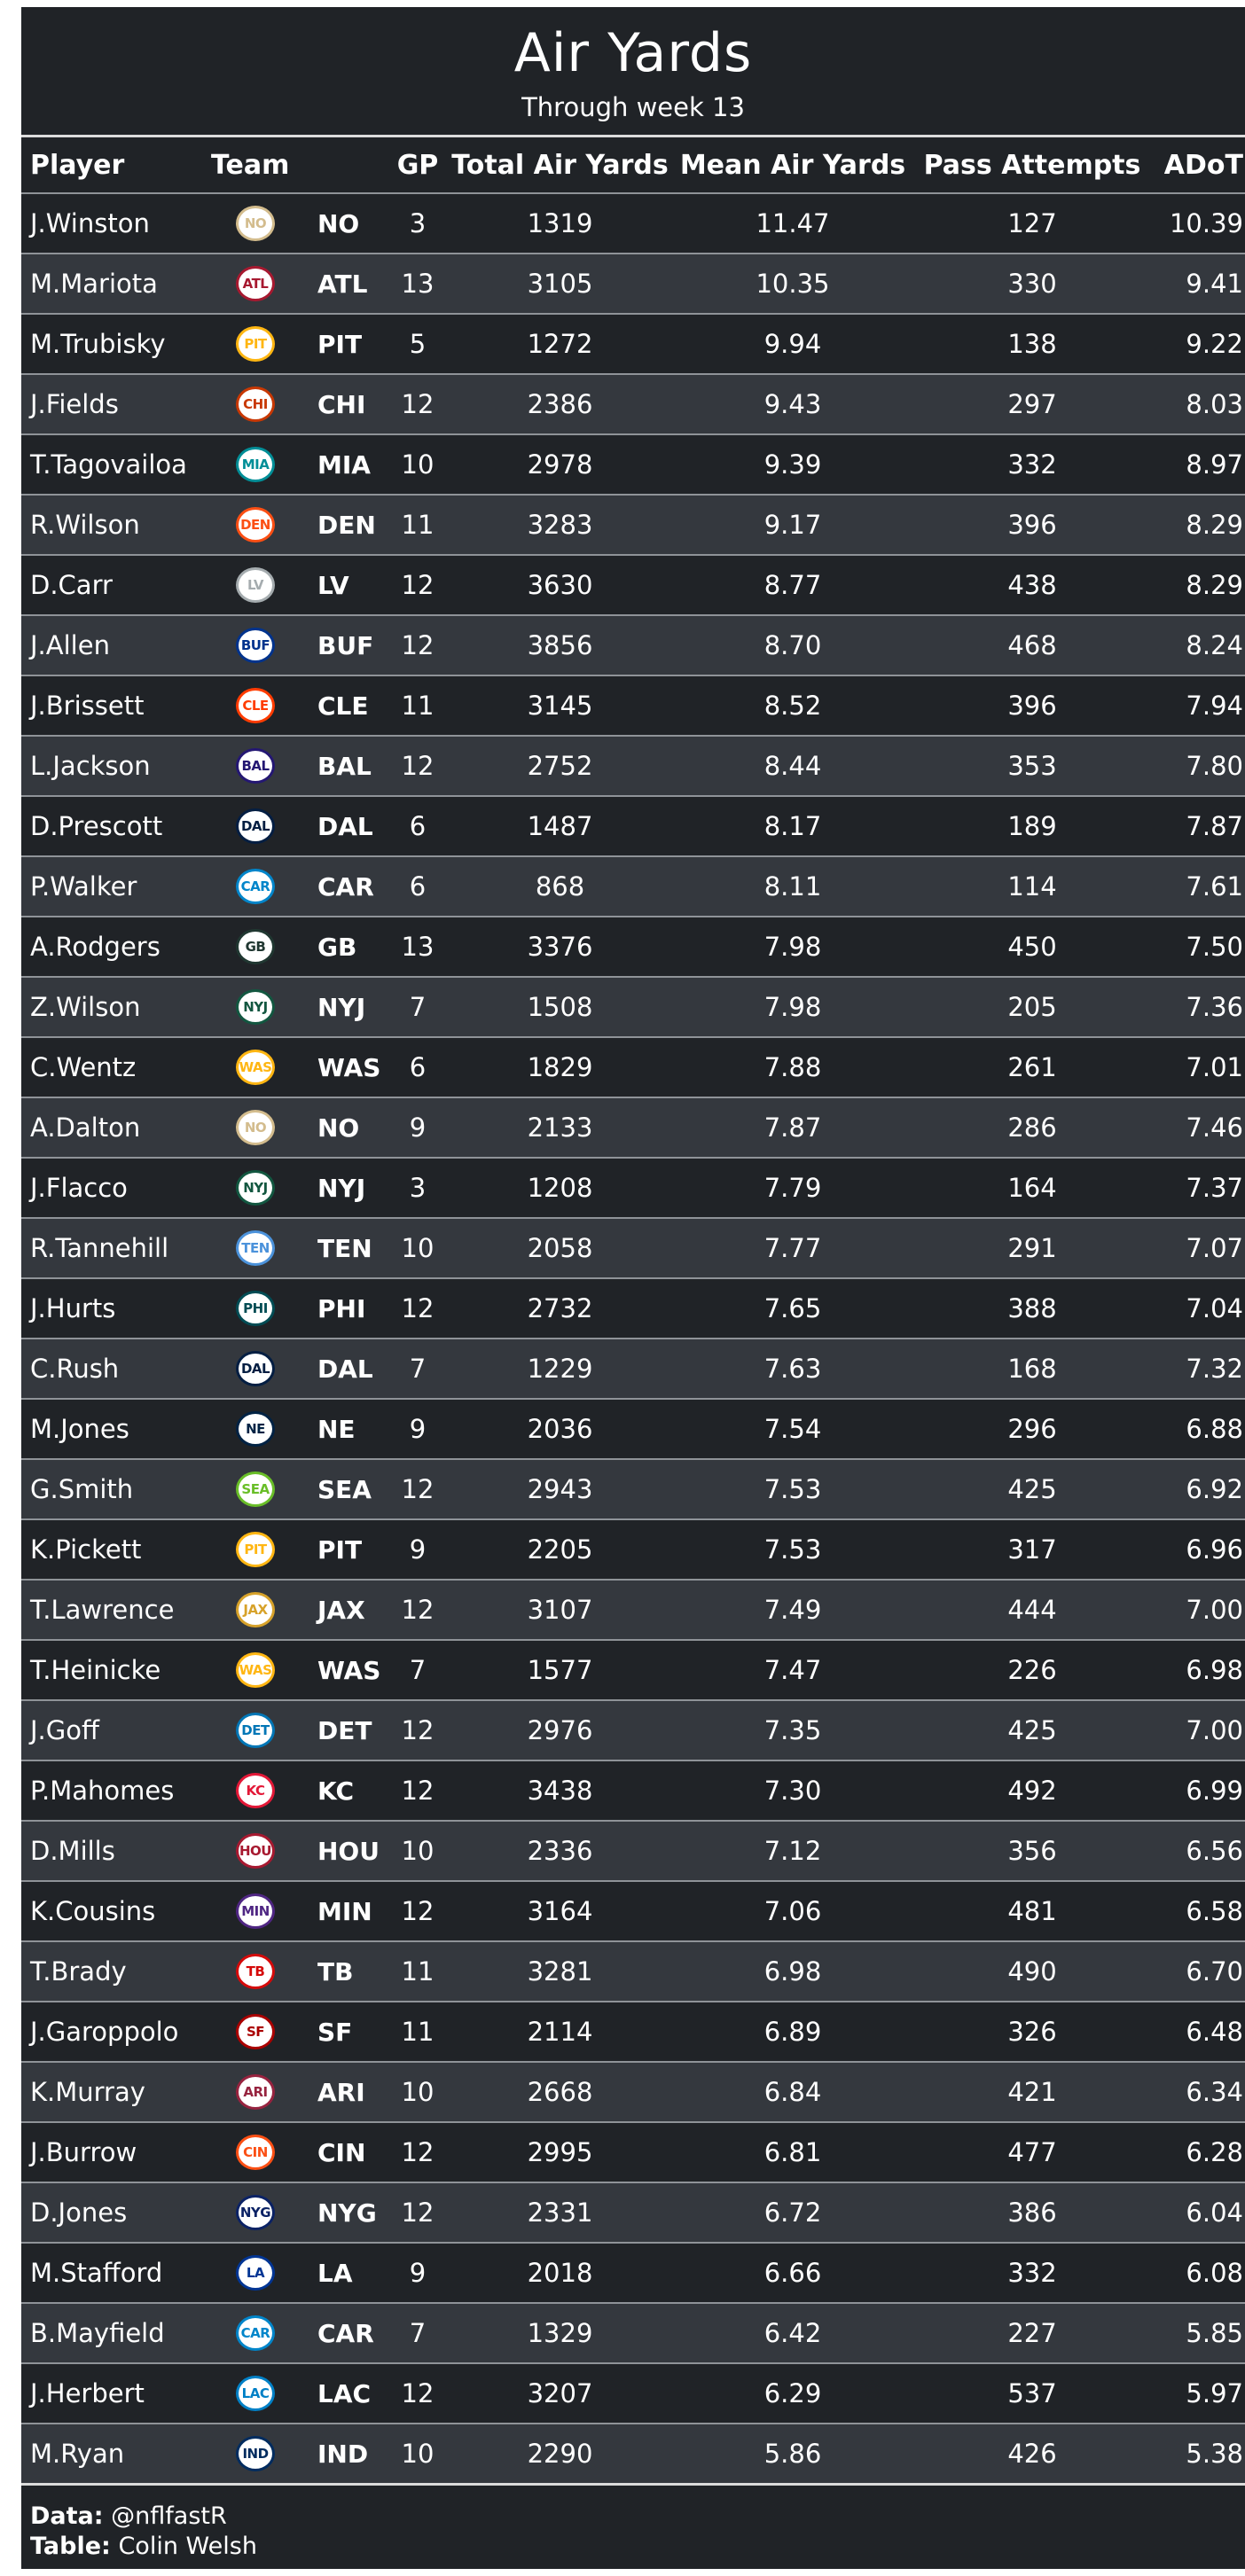 The width and height of the screenshot is (1245, 2576). What do you see at coordinates (347, 2212) in the screenshot?
I see `team-abbr: NYG` at bounding box center [347, 2212].